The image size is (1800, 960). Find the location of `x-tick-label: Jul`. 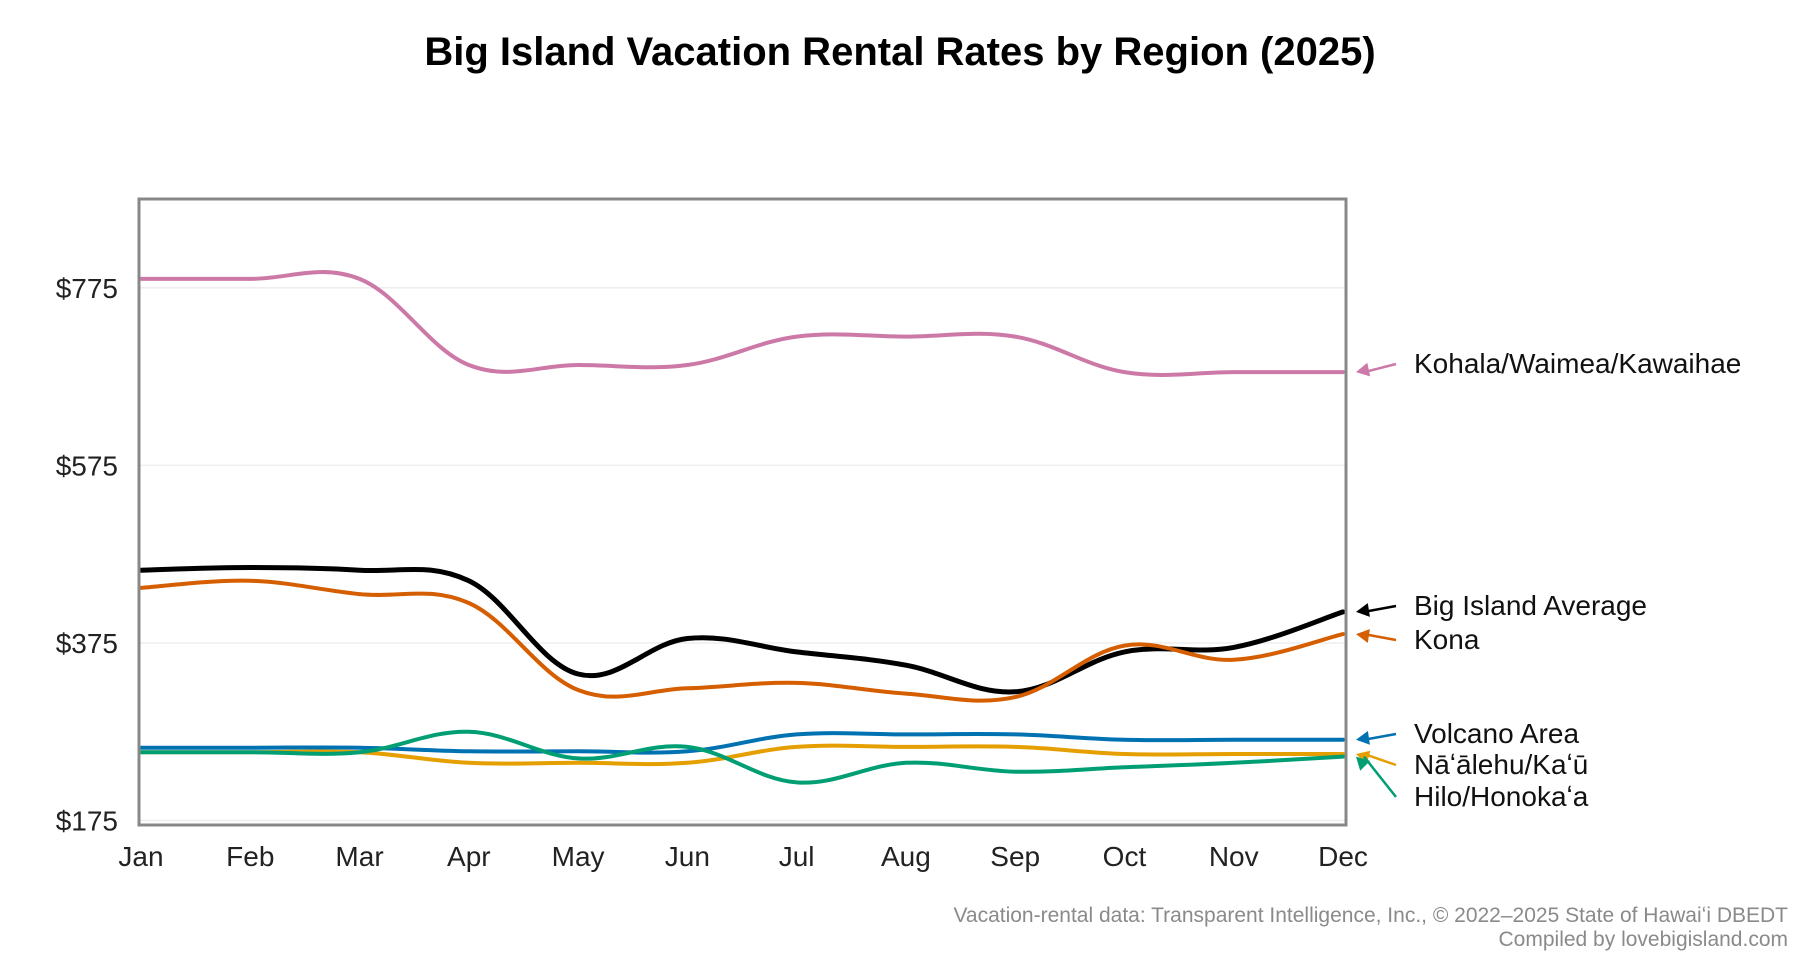

x-tick-label: Jul is located at coordinates (797, 856).